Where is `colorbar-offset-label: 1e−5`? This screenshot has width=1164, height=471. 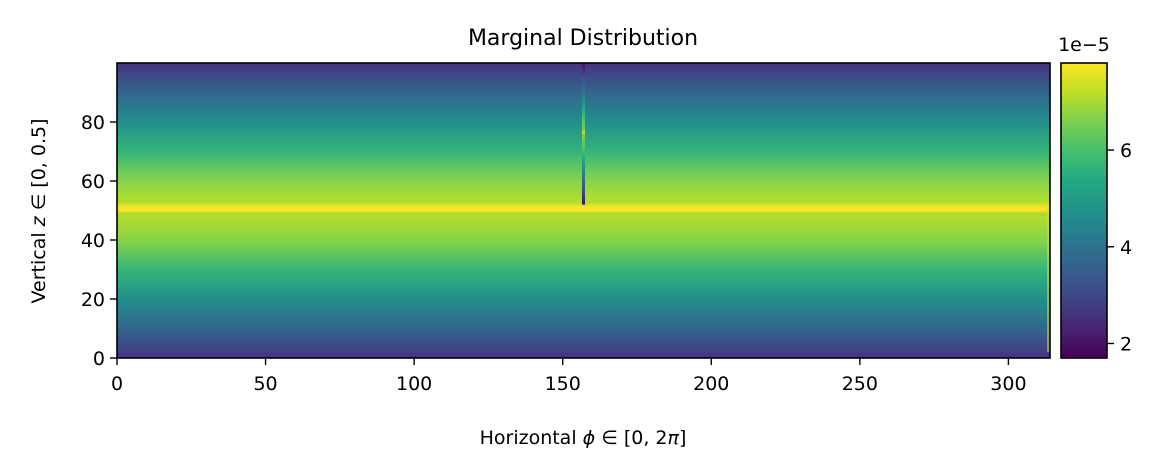
colorbar-offset-label: 1e−5 is located at coordinates (1084, 45).